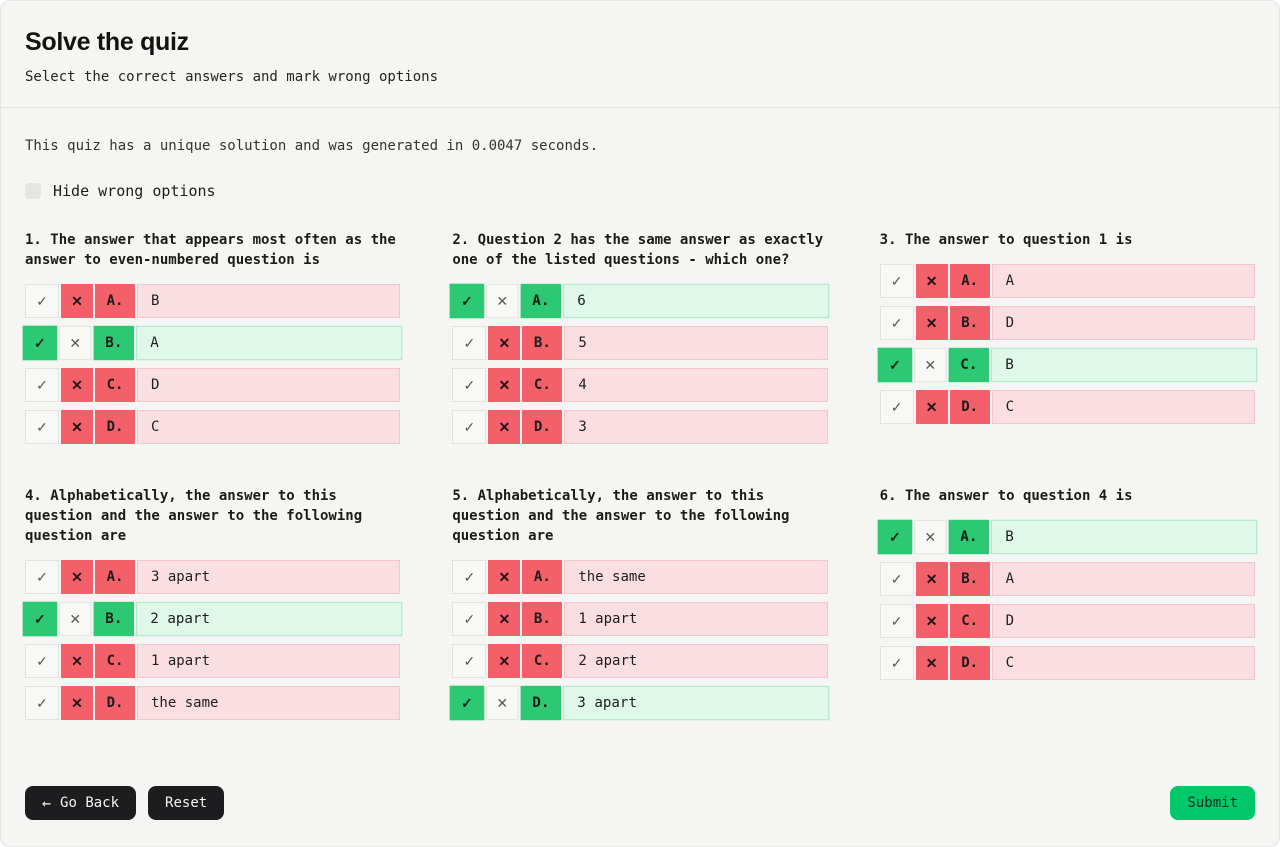 The image size is (1280, 847). I want to click on option-row: ✓ ✕ B. D, so click(1067, 323).